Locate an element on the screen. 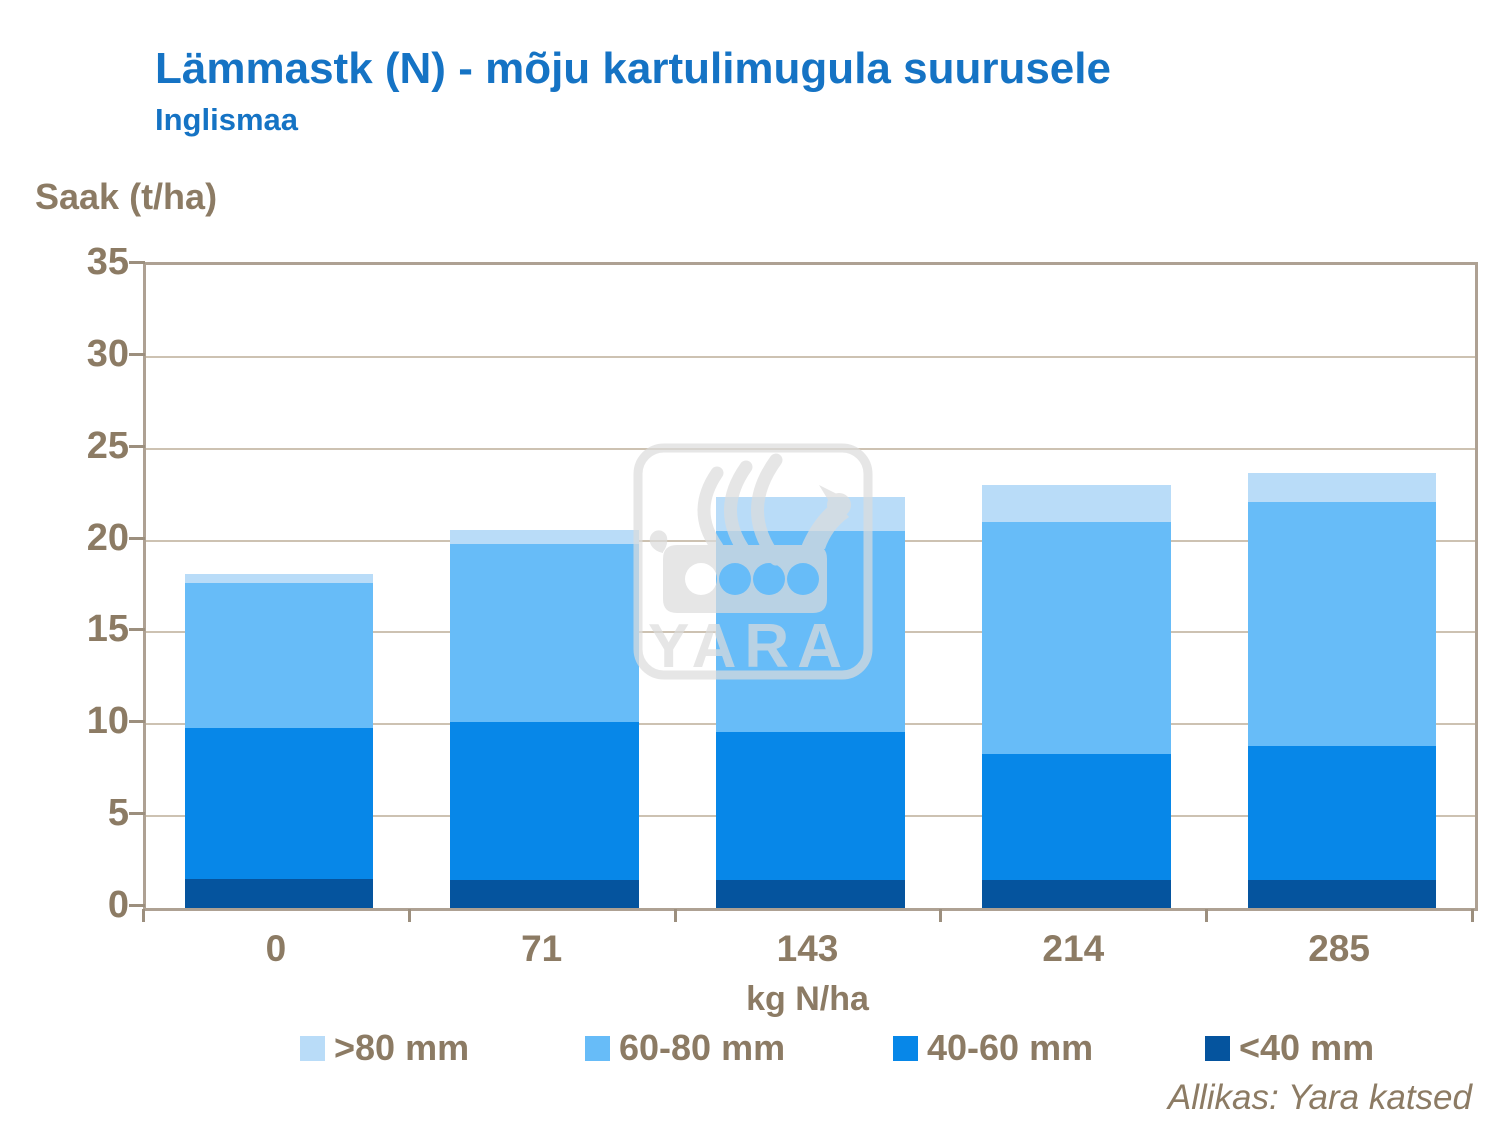 This screenshot has width=1500, height=1125. bar-0-segment-60-80-mm is located at coordinates (279, 655).